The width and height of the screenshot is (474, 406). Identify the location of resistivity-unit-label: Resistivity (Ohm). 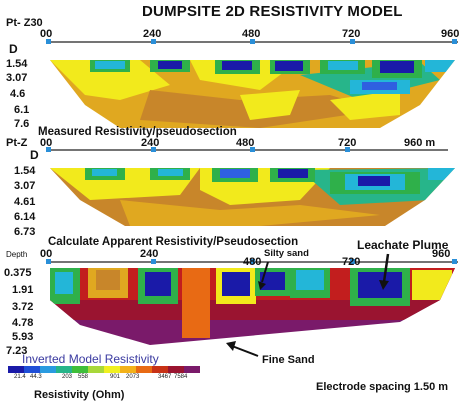
(79, 395).